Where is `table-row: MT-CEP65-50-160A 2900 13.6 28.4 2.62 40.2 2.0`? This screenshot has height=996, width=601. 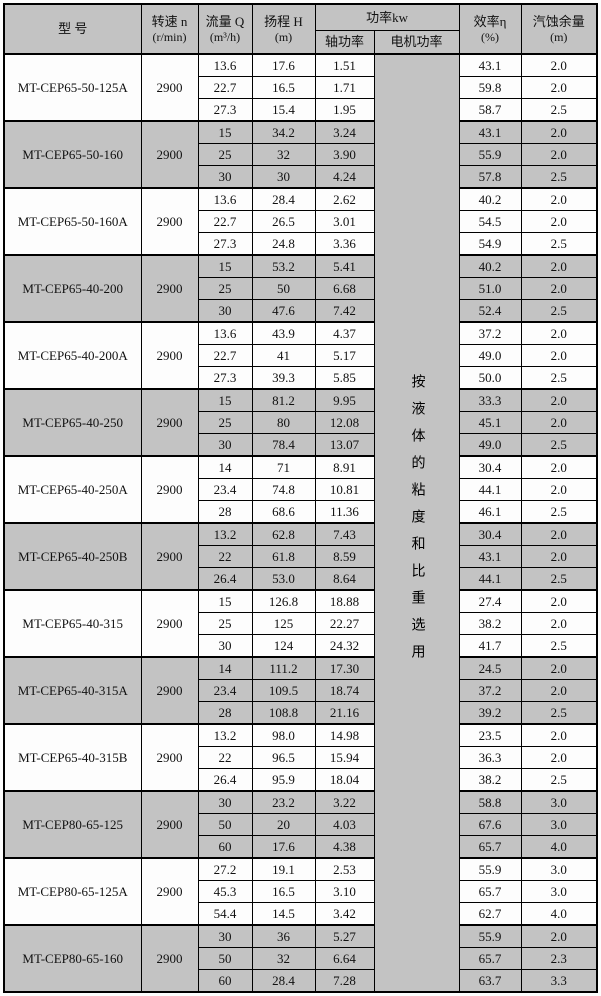 table-row: MT-CEP65-50-160A 2900 13.6 28.4 2.62 40.2 2.0 is located at coordinates (300, 221).